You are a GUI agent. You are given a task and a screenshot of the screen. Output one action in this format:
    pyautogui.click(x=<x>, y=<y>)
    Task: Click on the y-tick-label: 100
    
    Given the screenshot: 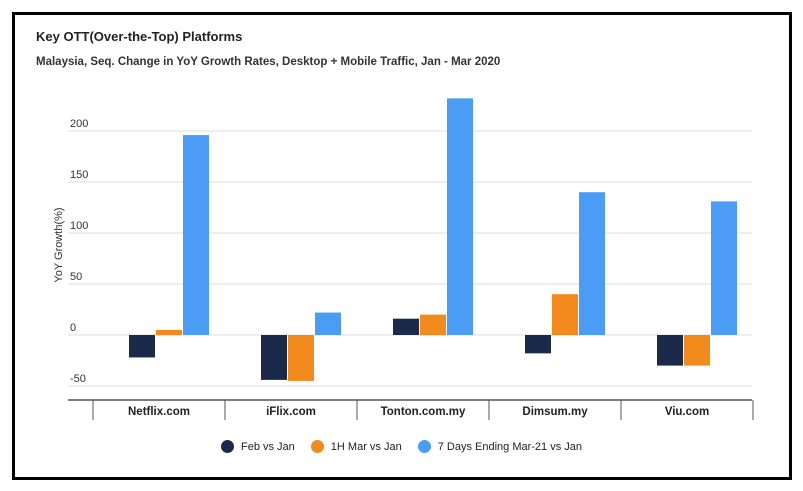 What is the action you would take?
    pyautogui.click(x=79, y=226)
    